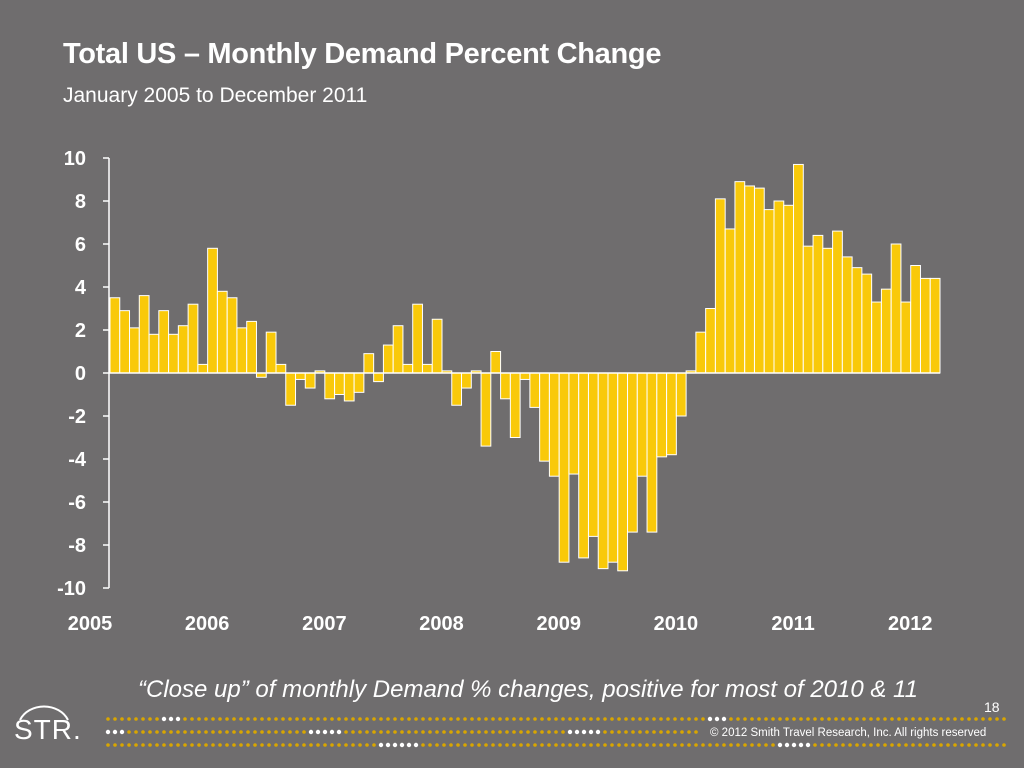  I want to click on y-tick-label: -8, so click(77, 546).